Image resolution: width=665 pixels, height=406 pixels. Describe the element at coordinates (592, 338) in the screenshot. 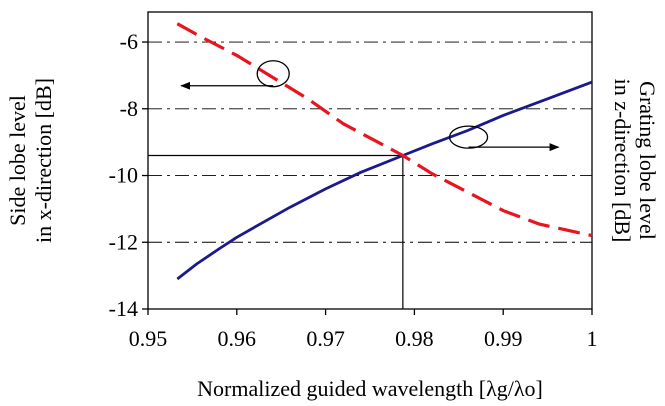

I see `x-tick-label: 1` at that location.